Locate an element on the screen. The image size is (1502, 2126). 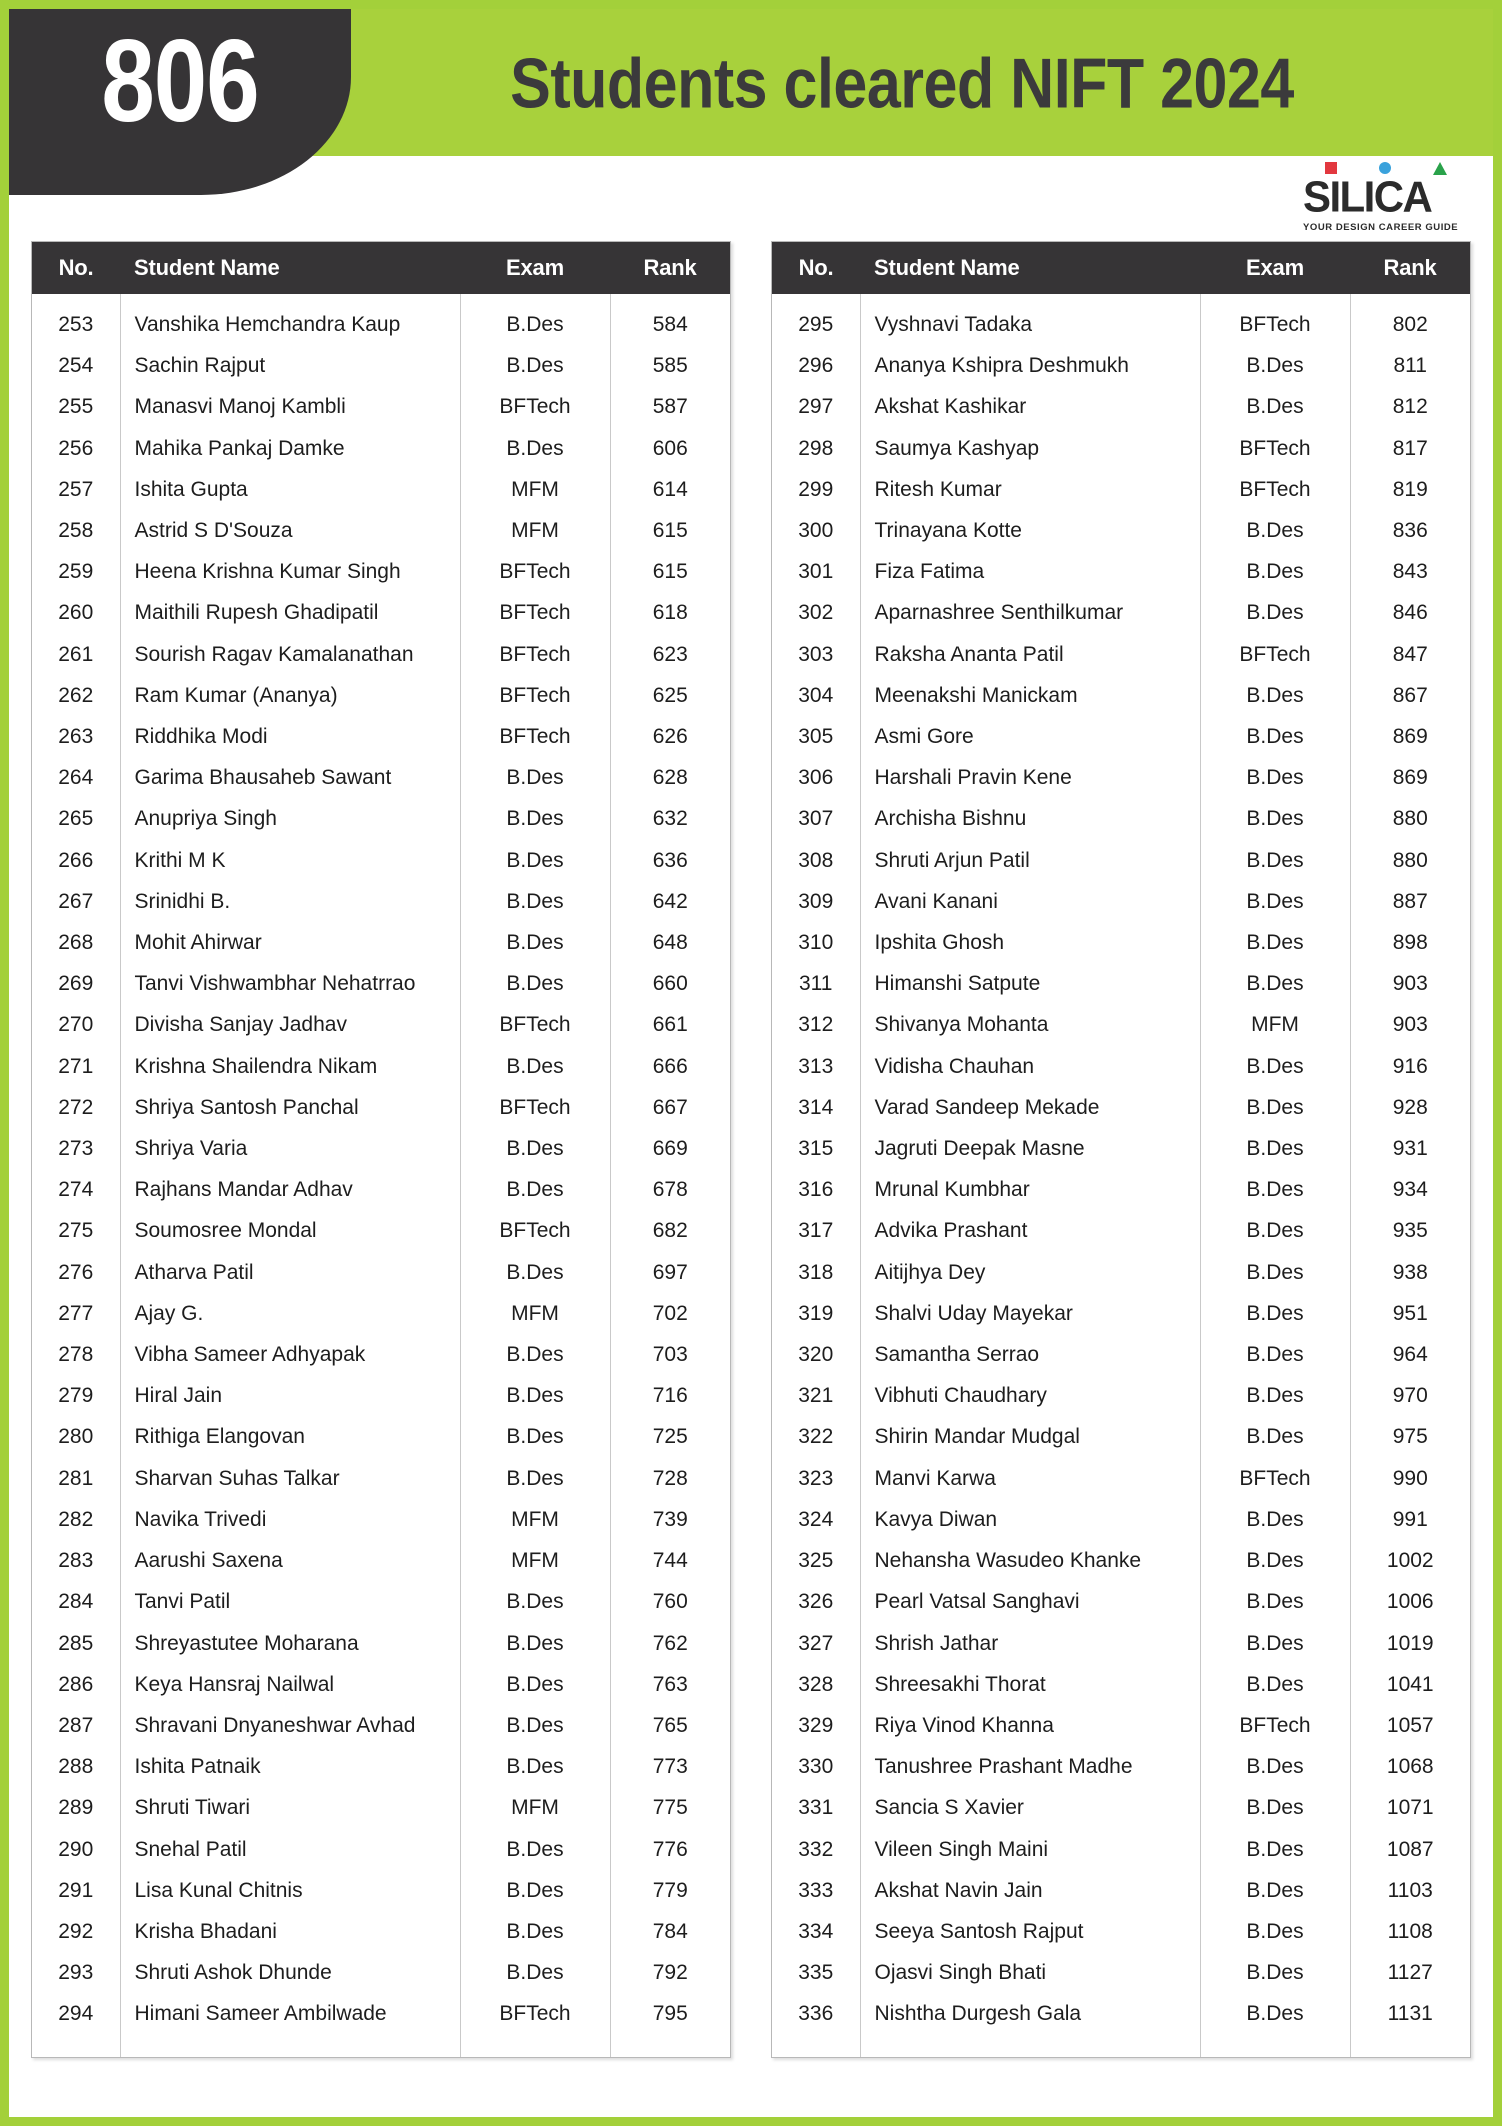
cell-student-name: Advika Prashant is located at coordinates (1030, 1231).